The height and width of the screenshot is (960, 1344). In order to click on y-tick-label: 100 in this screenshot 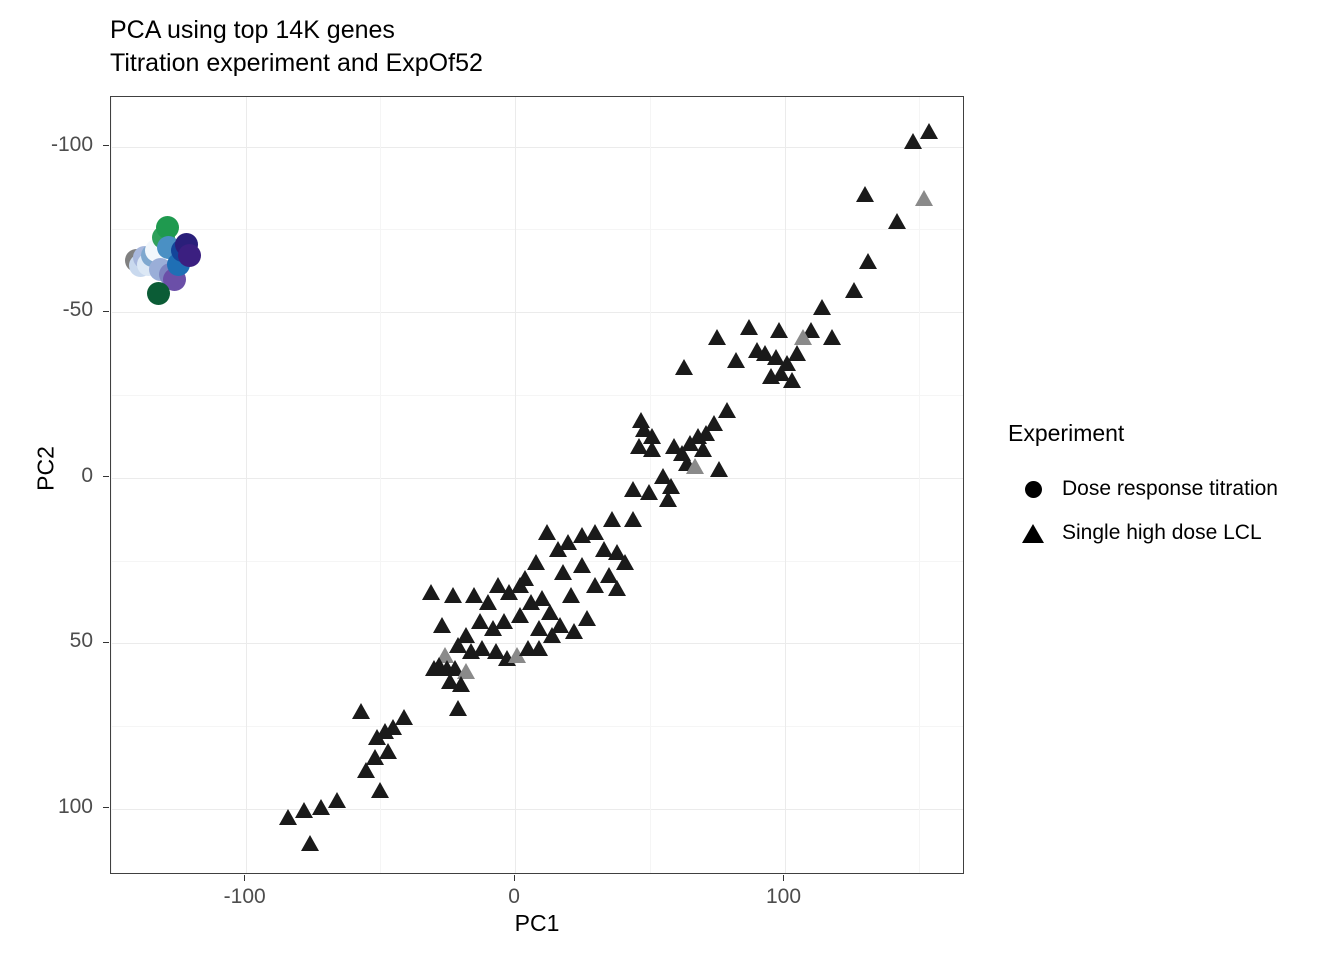, I will do `click(75, 806)`.